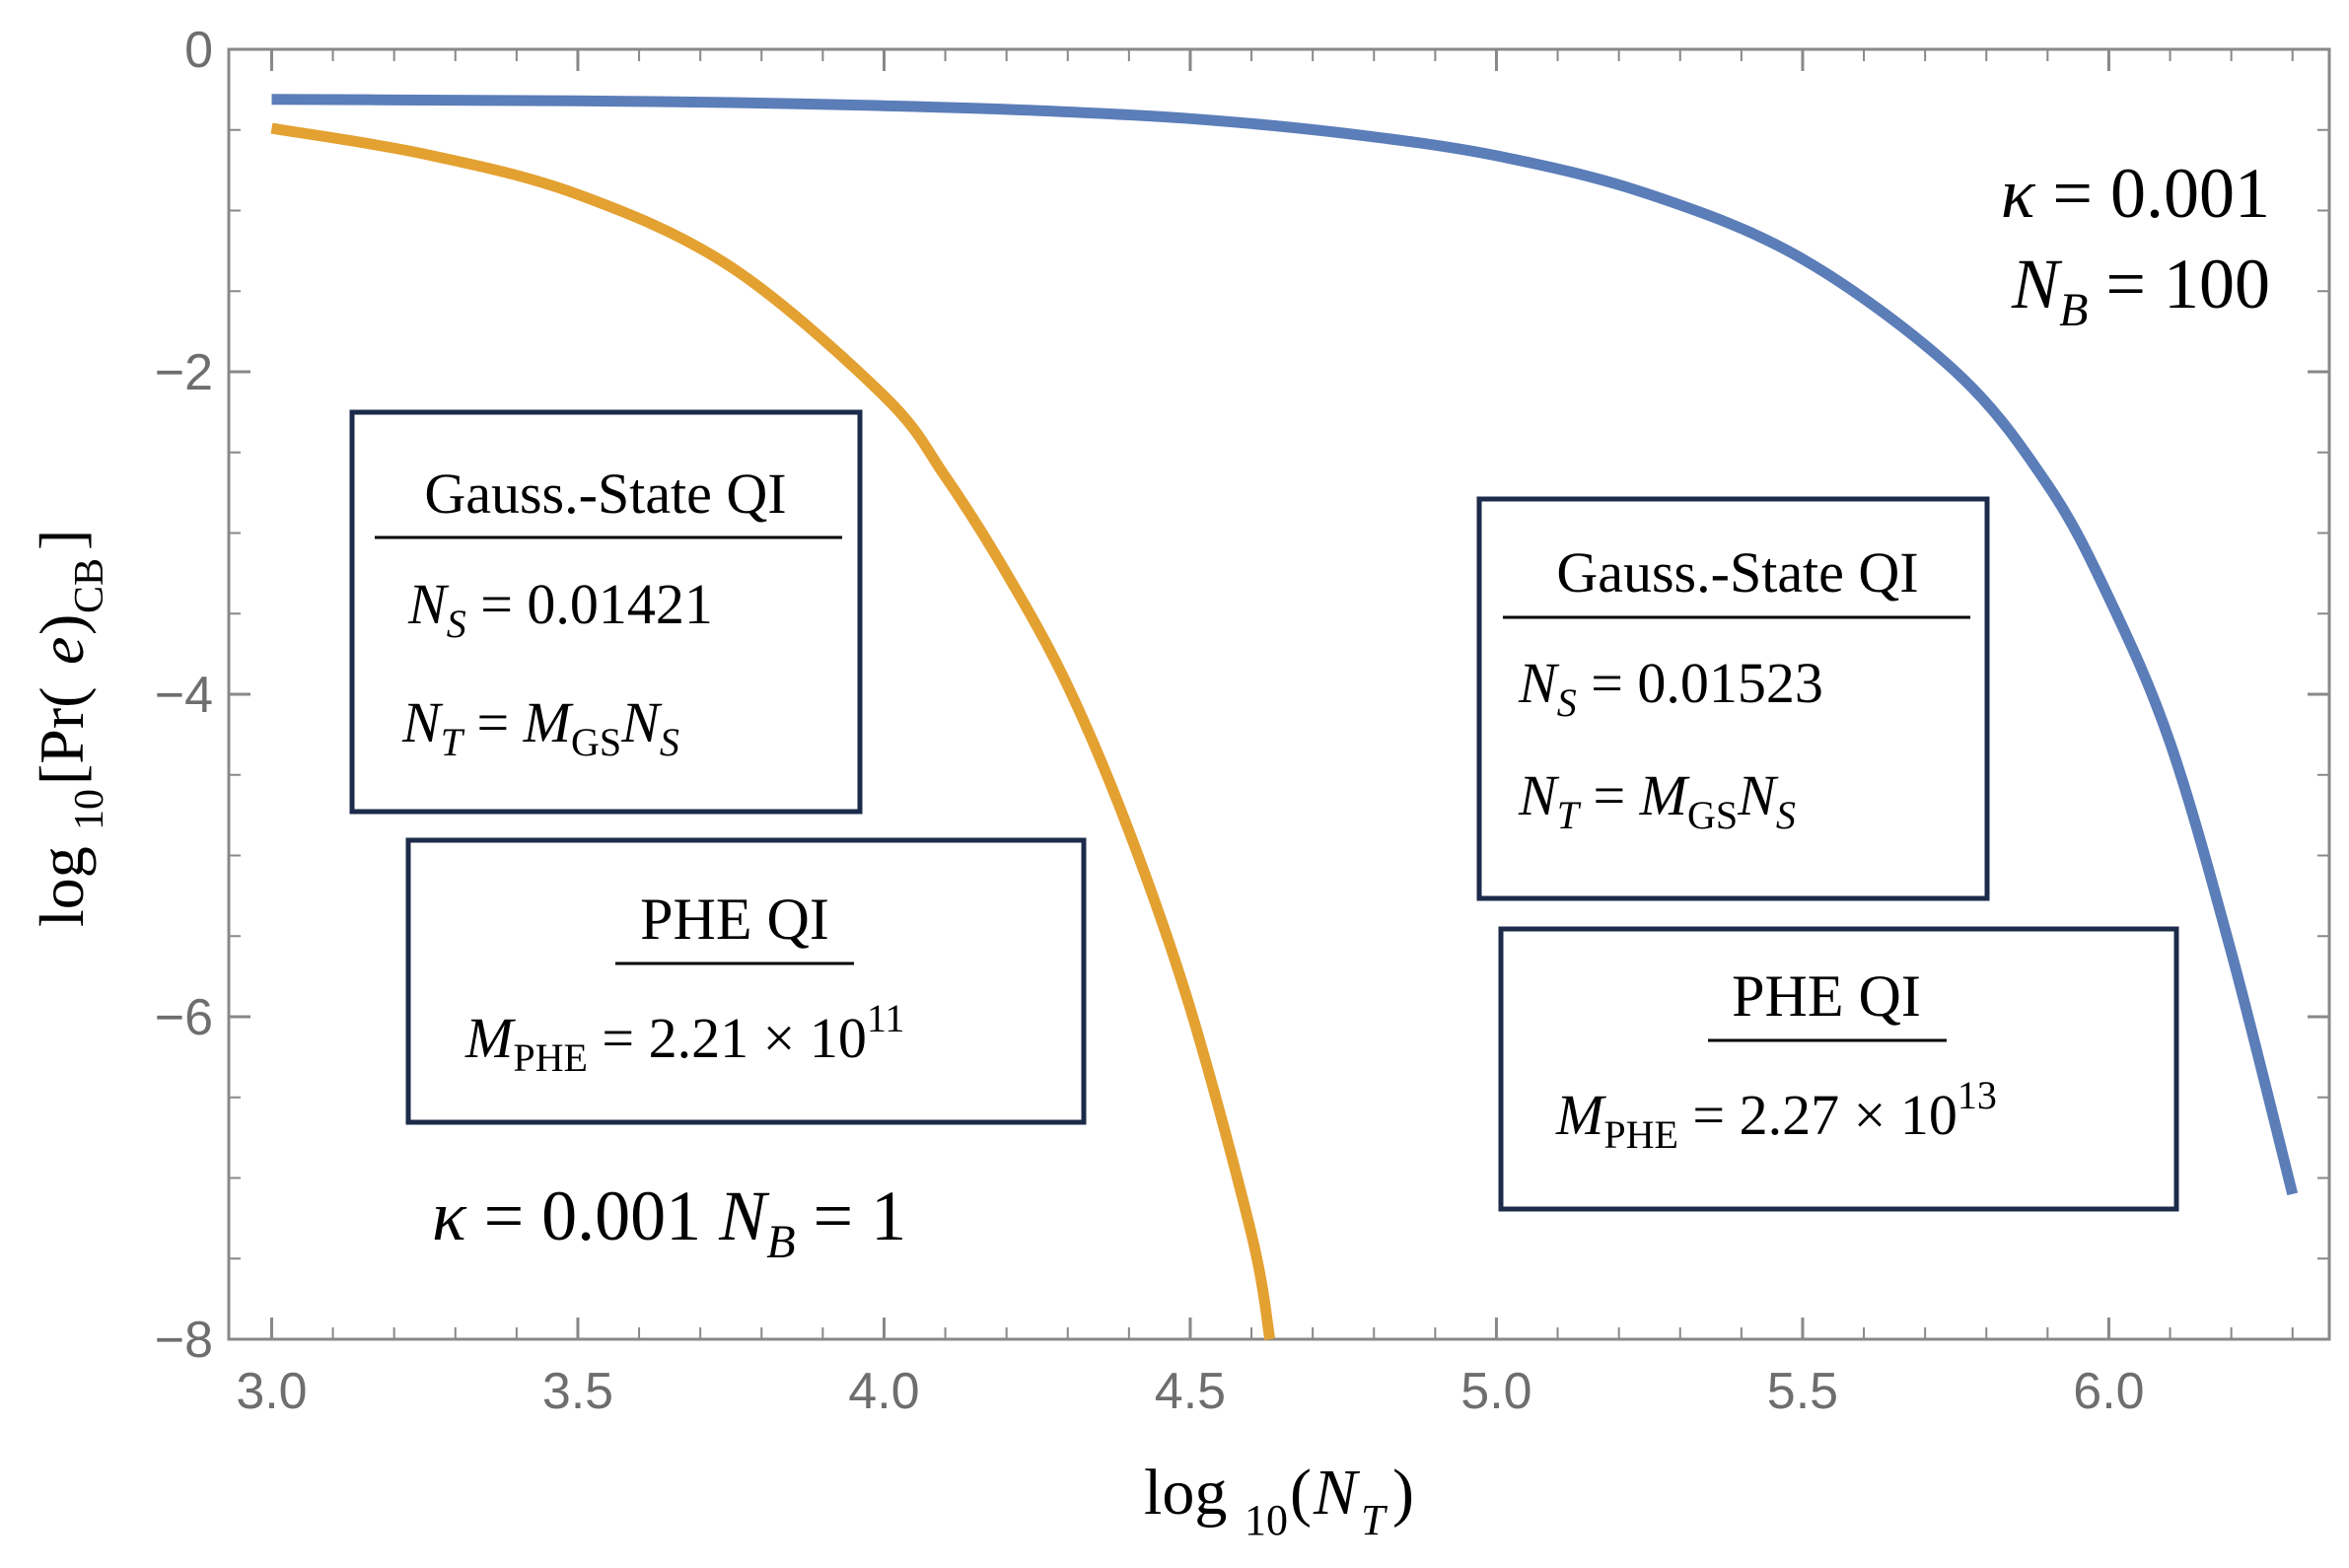  What do you see at coordinates (184, 1340) in the screenshot?
I see `y-tick-label: −8` at bounding box center [184, 1340].